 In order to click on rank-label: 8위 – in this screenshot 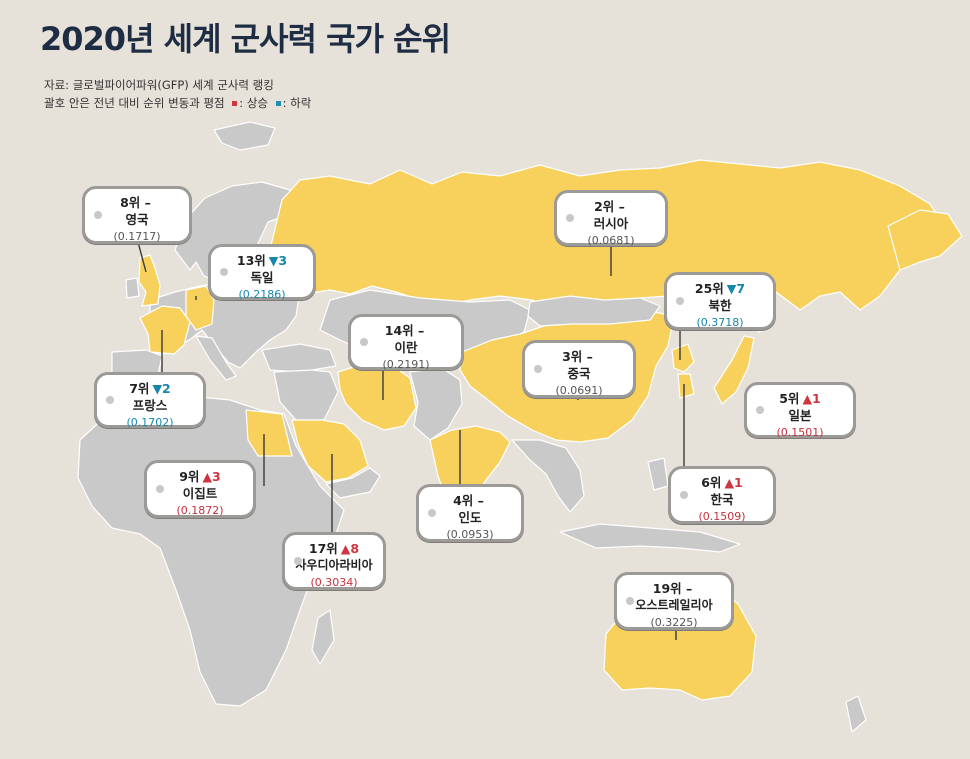, I will do `click(135, 202)`.